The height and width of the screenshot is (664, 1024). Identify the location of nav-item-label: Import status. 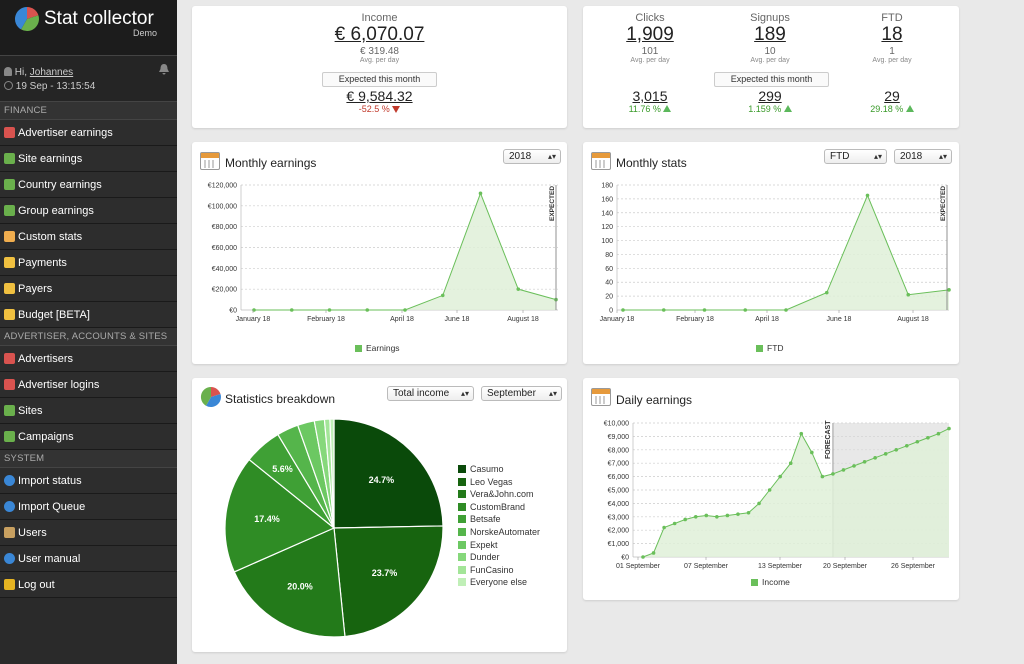
(50, 481).